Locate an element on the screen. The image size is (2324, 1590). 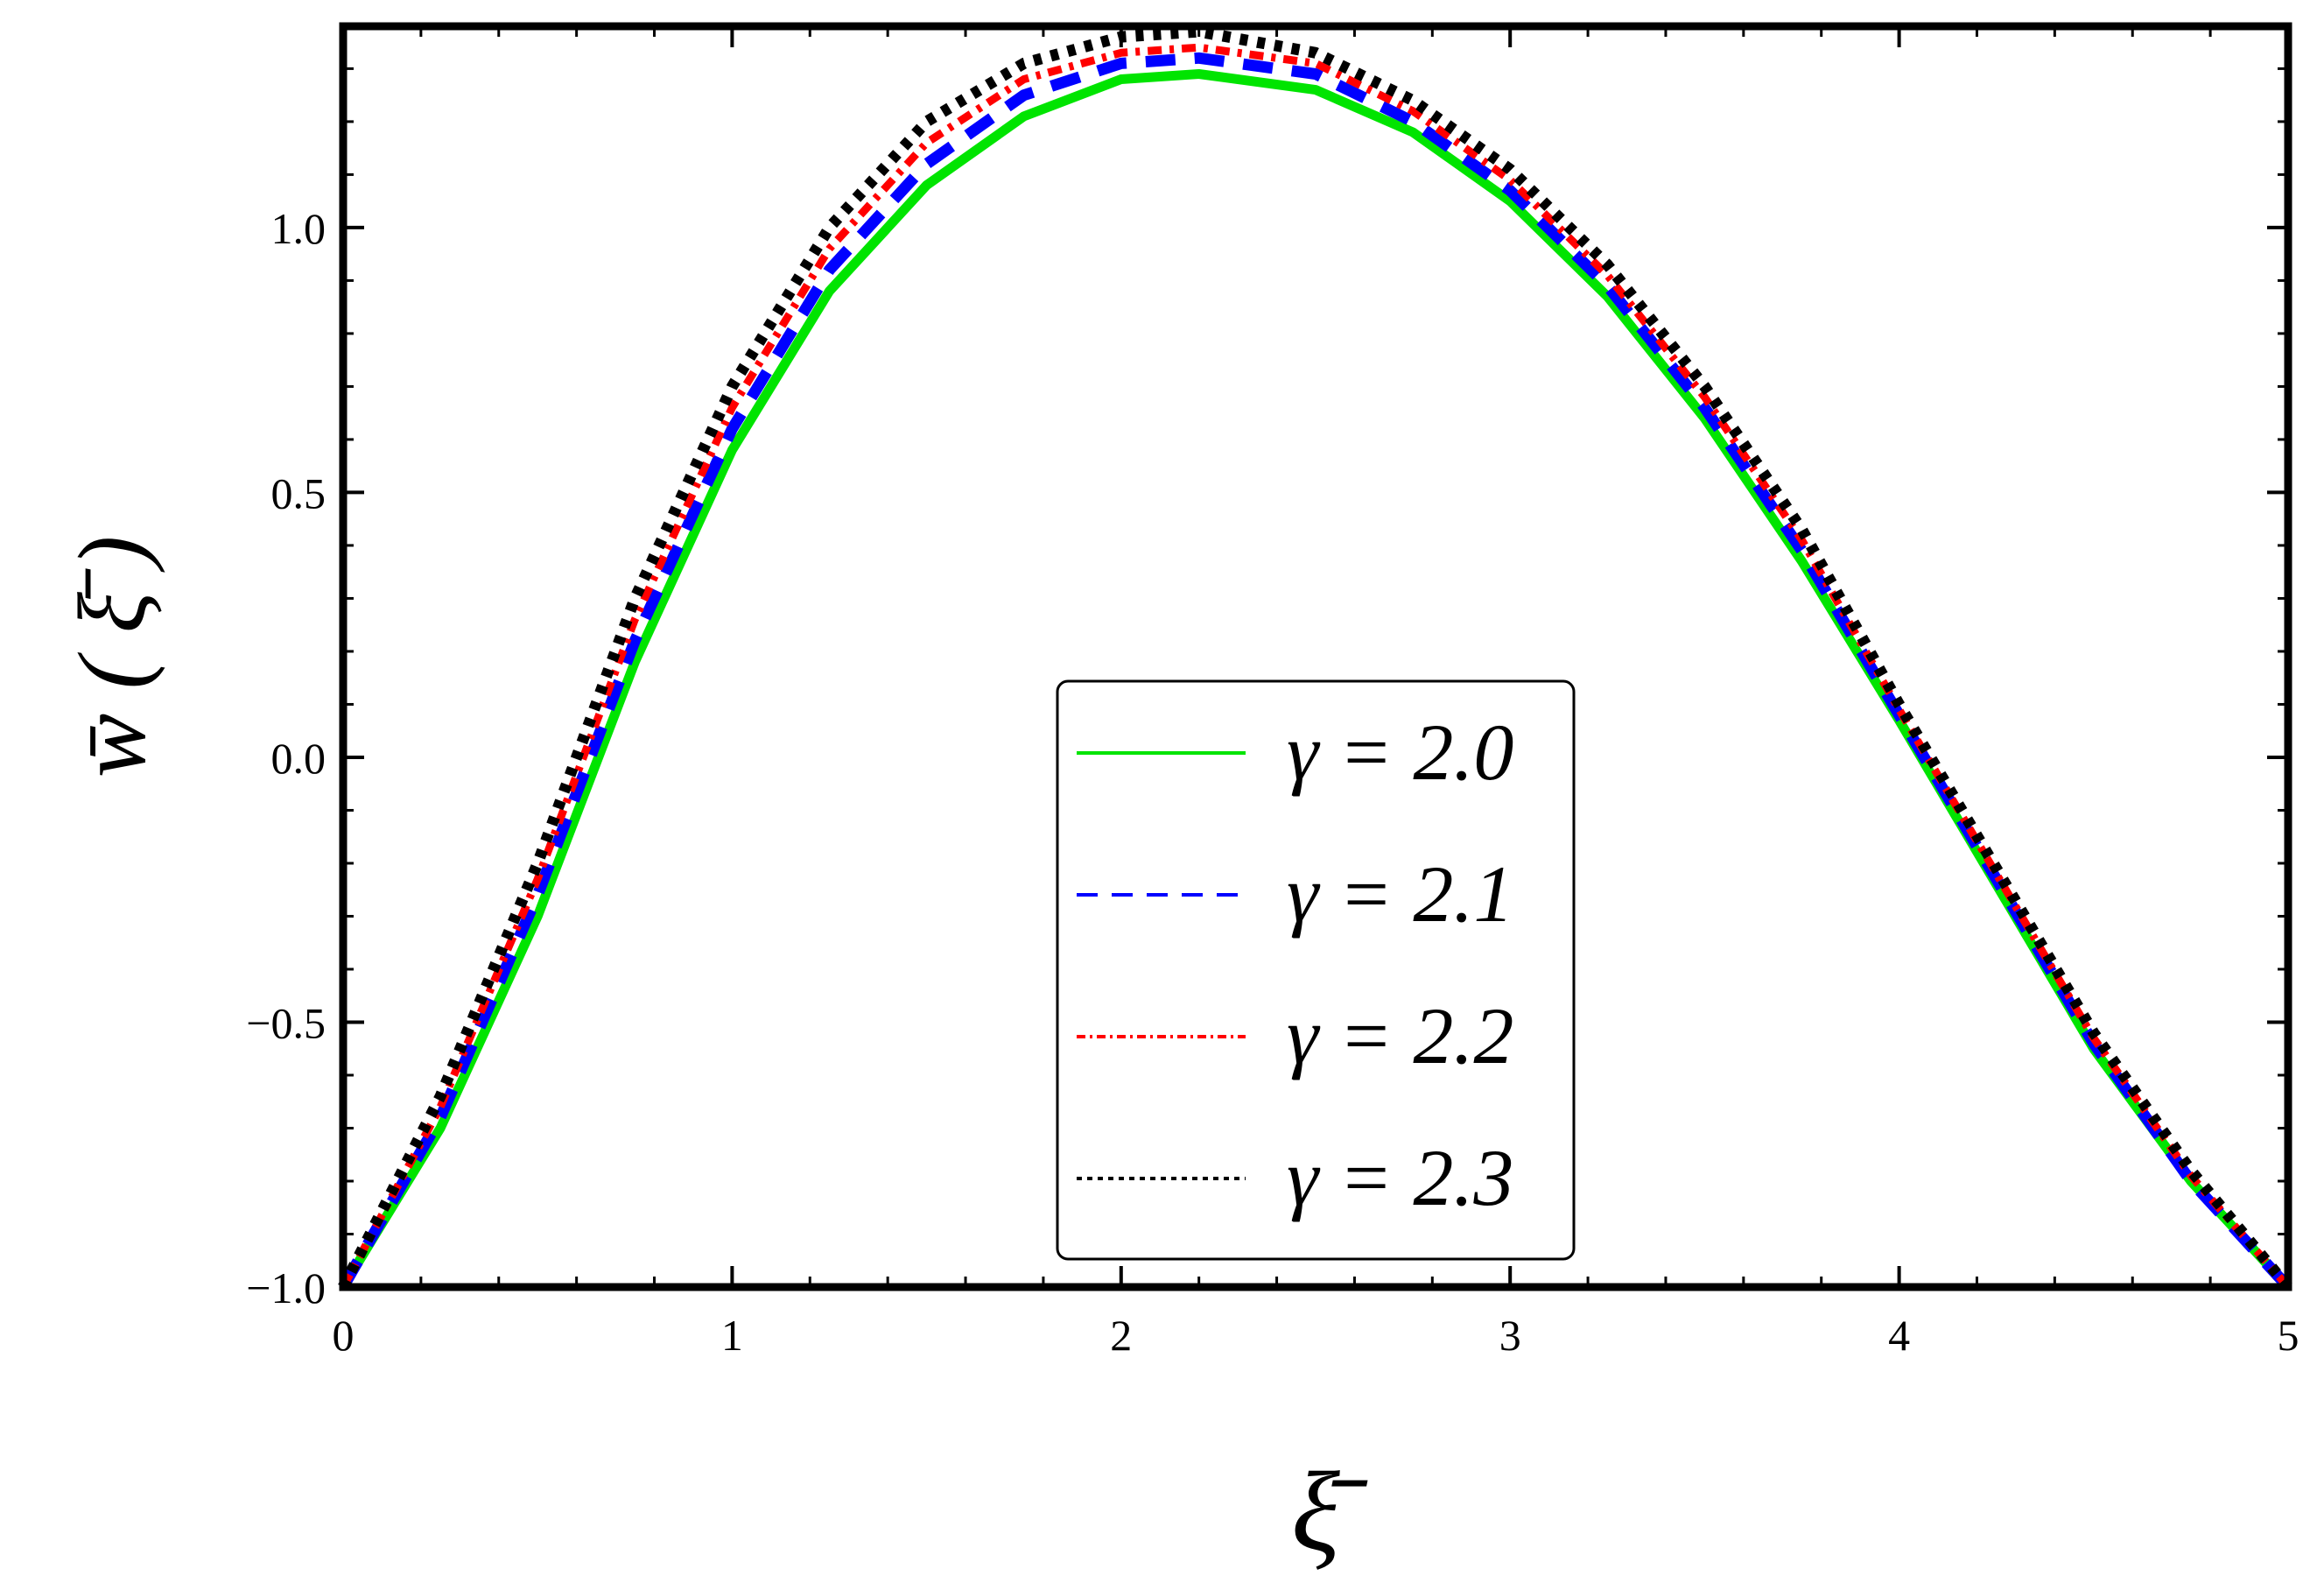
y-tick-label: −1.0 is located at coordinates (286, 1287).